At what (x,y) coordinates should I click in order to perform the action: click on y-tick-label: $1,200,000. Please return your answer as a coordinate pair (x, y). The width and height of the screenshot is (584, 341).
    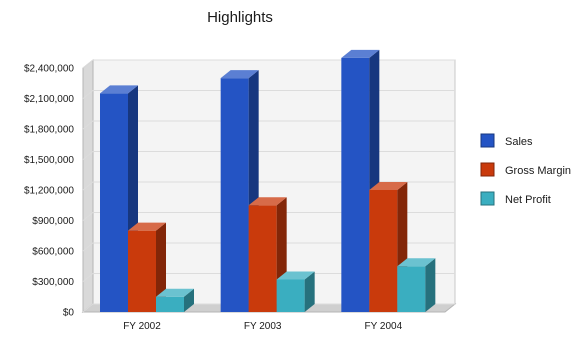
    Looking at the image, I should click on (49, 191).